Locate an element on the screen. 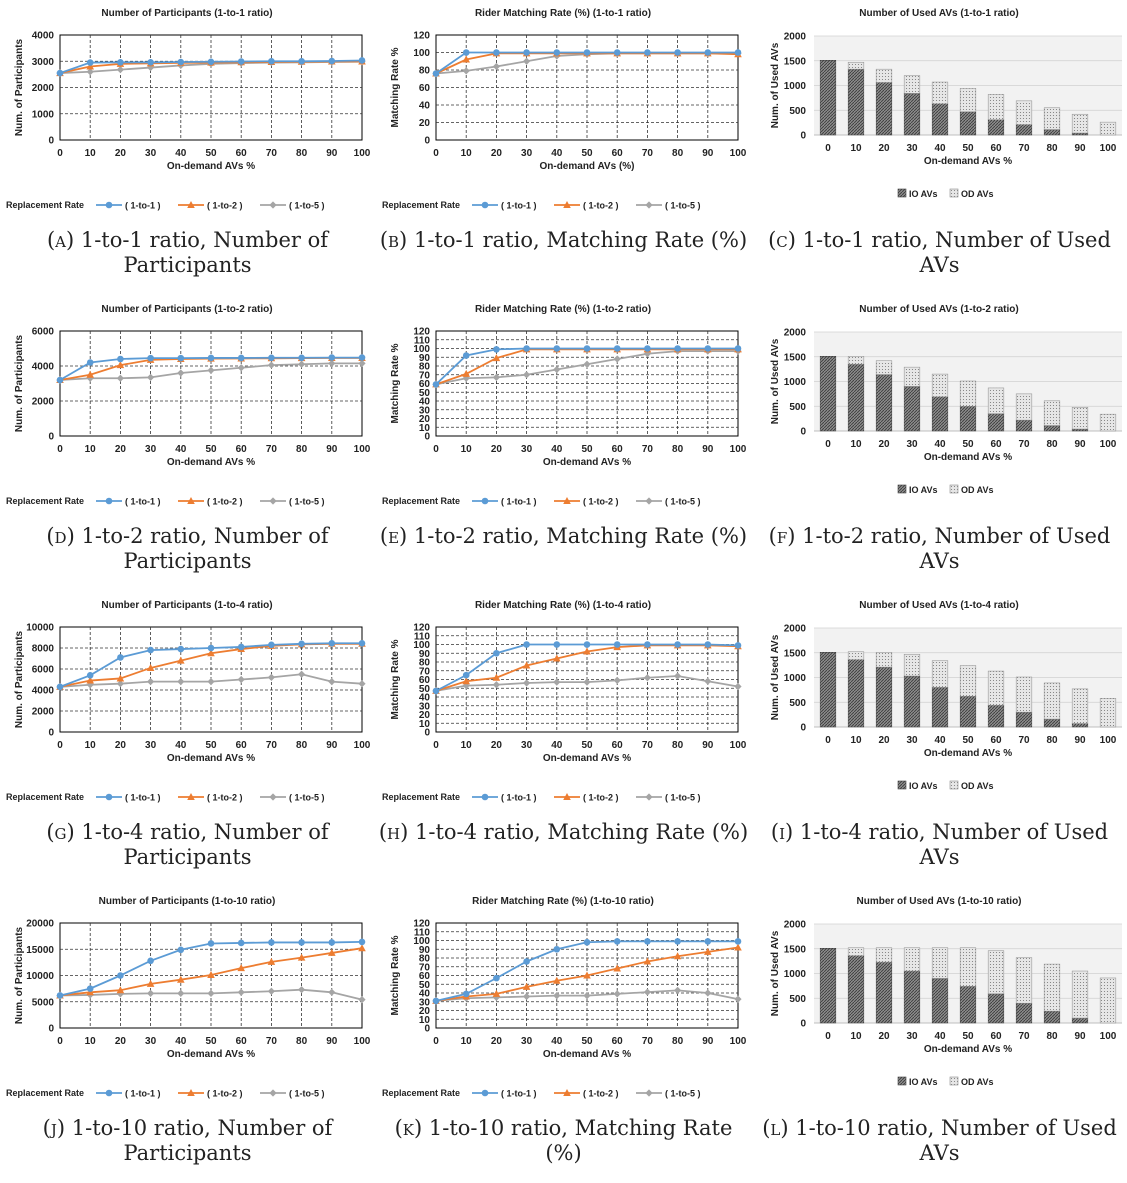 The height and width of the screenshot is (1183, 1127). figure-caption: (i) 1-to-4 ratio, Number of Used AVs is located at coordinates (939, 853).